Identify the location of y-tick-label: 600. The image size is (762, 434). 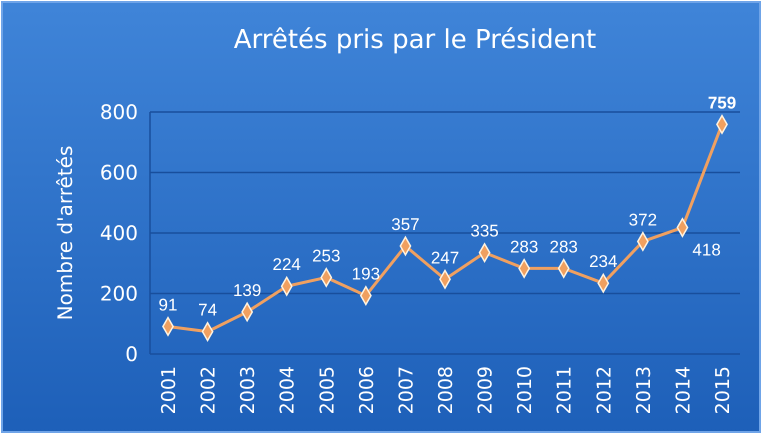
(119, 172).